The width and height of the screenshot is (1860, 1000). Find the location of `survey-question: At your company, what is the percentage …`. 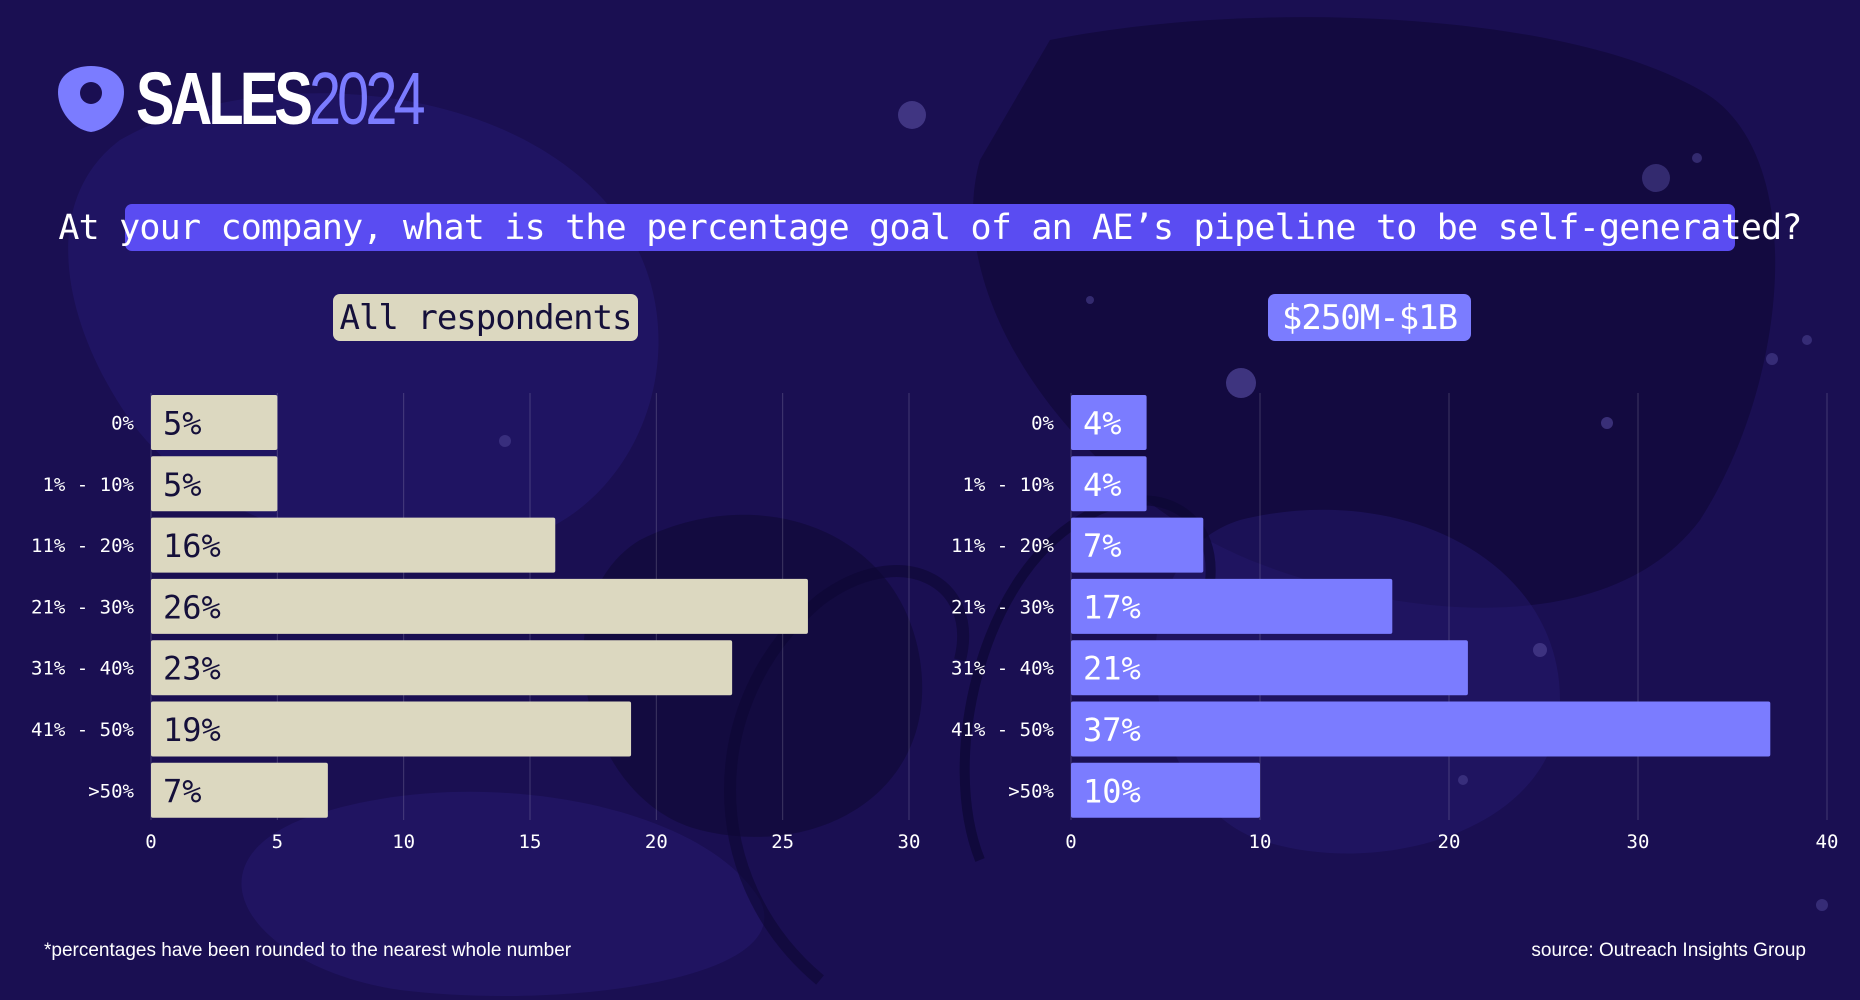

survey-question: At your company, what is the percentage … is located at coordinates (930, 227).